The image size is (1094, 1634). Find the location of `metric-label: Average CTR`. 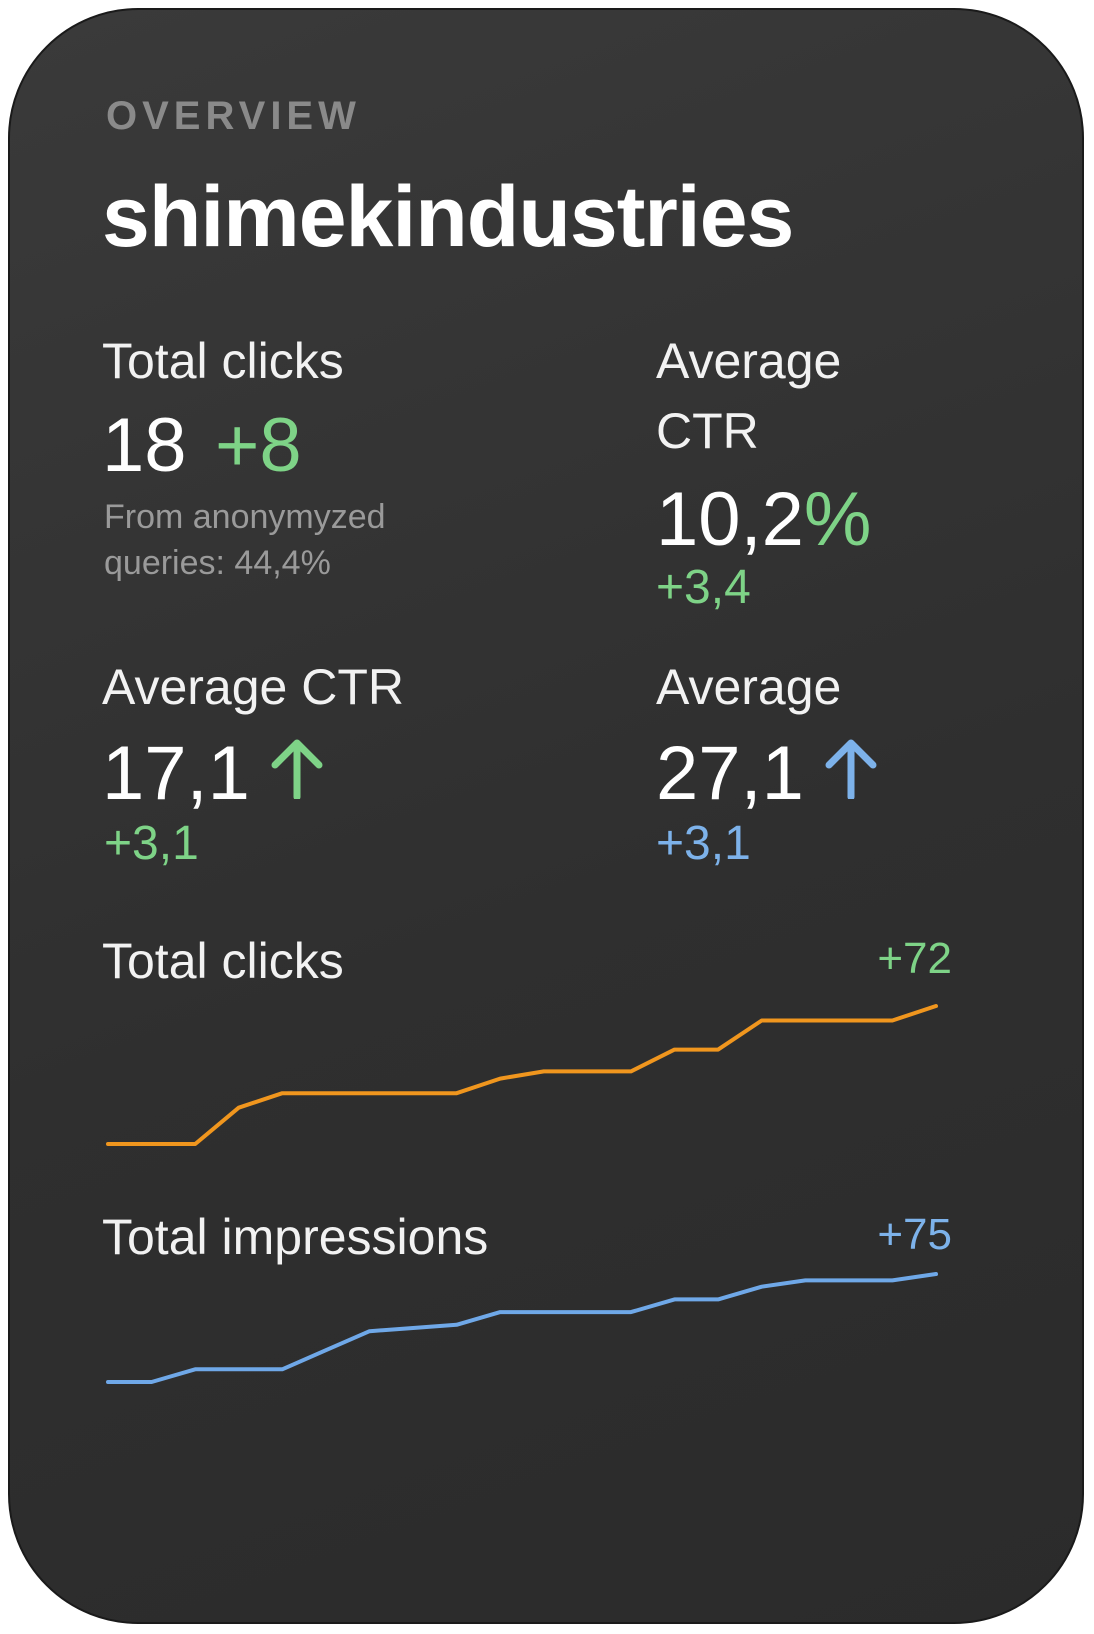

metric-label: Average CTR is located at coordinates (253, 687).